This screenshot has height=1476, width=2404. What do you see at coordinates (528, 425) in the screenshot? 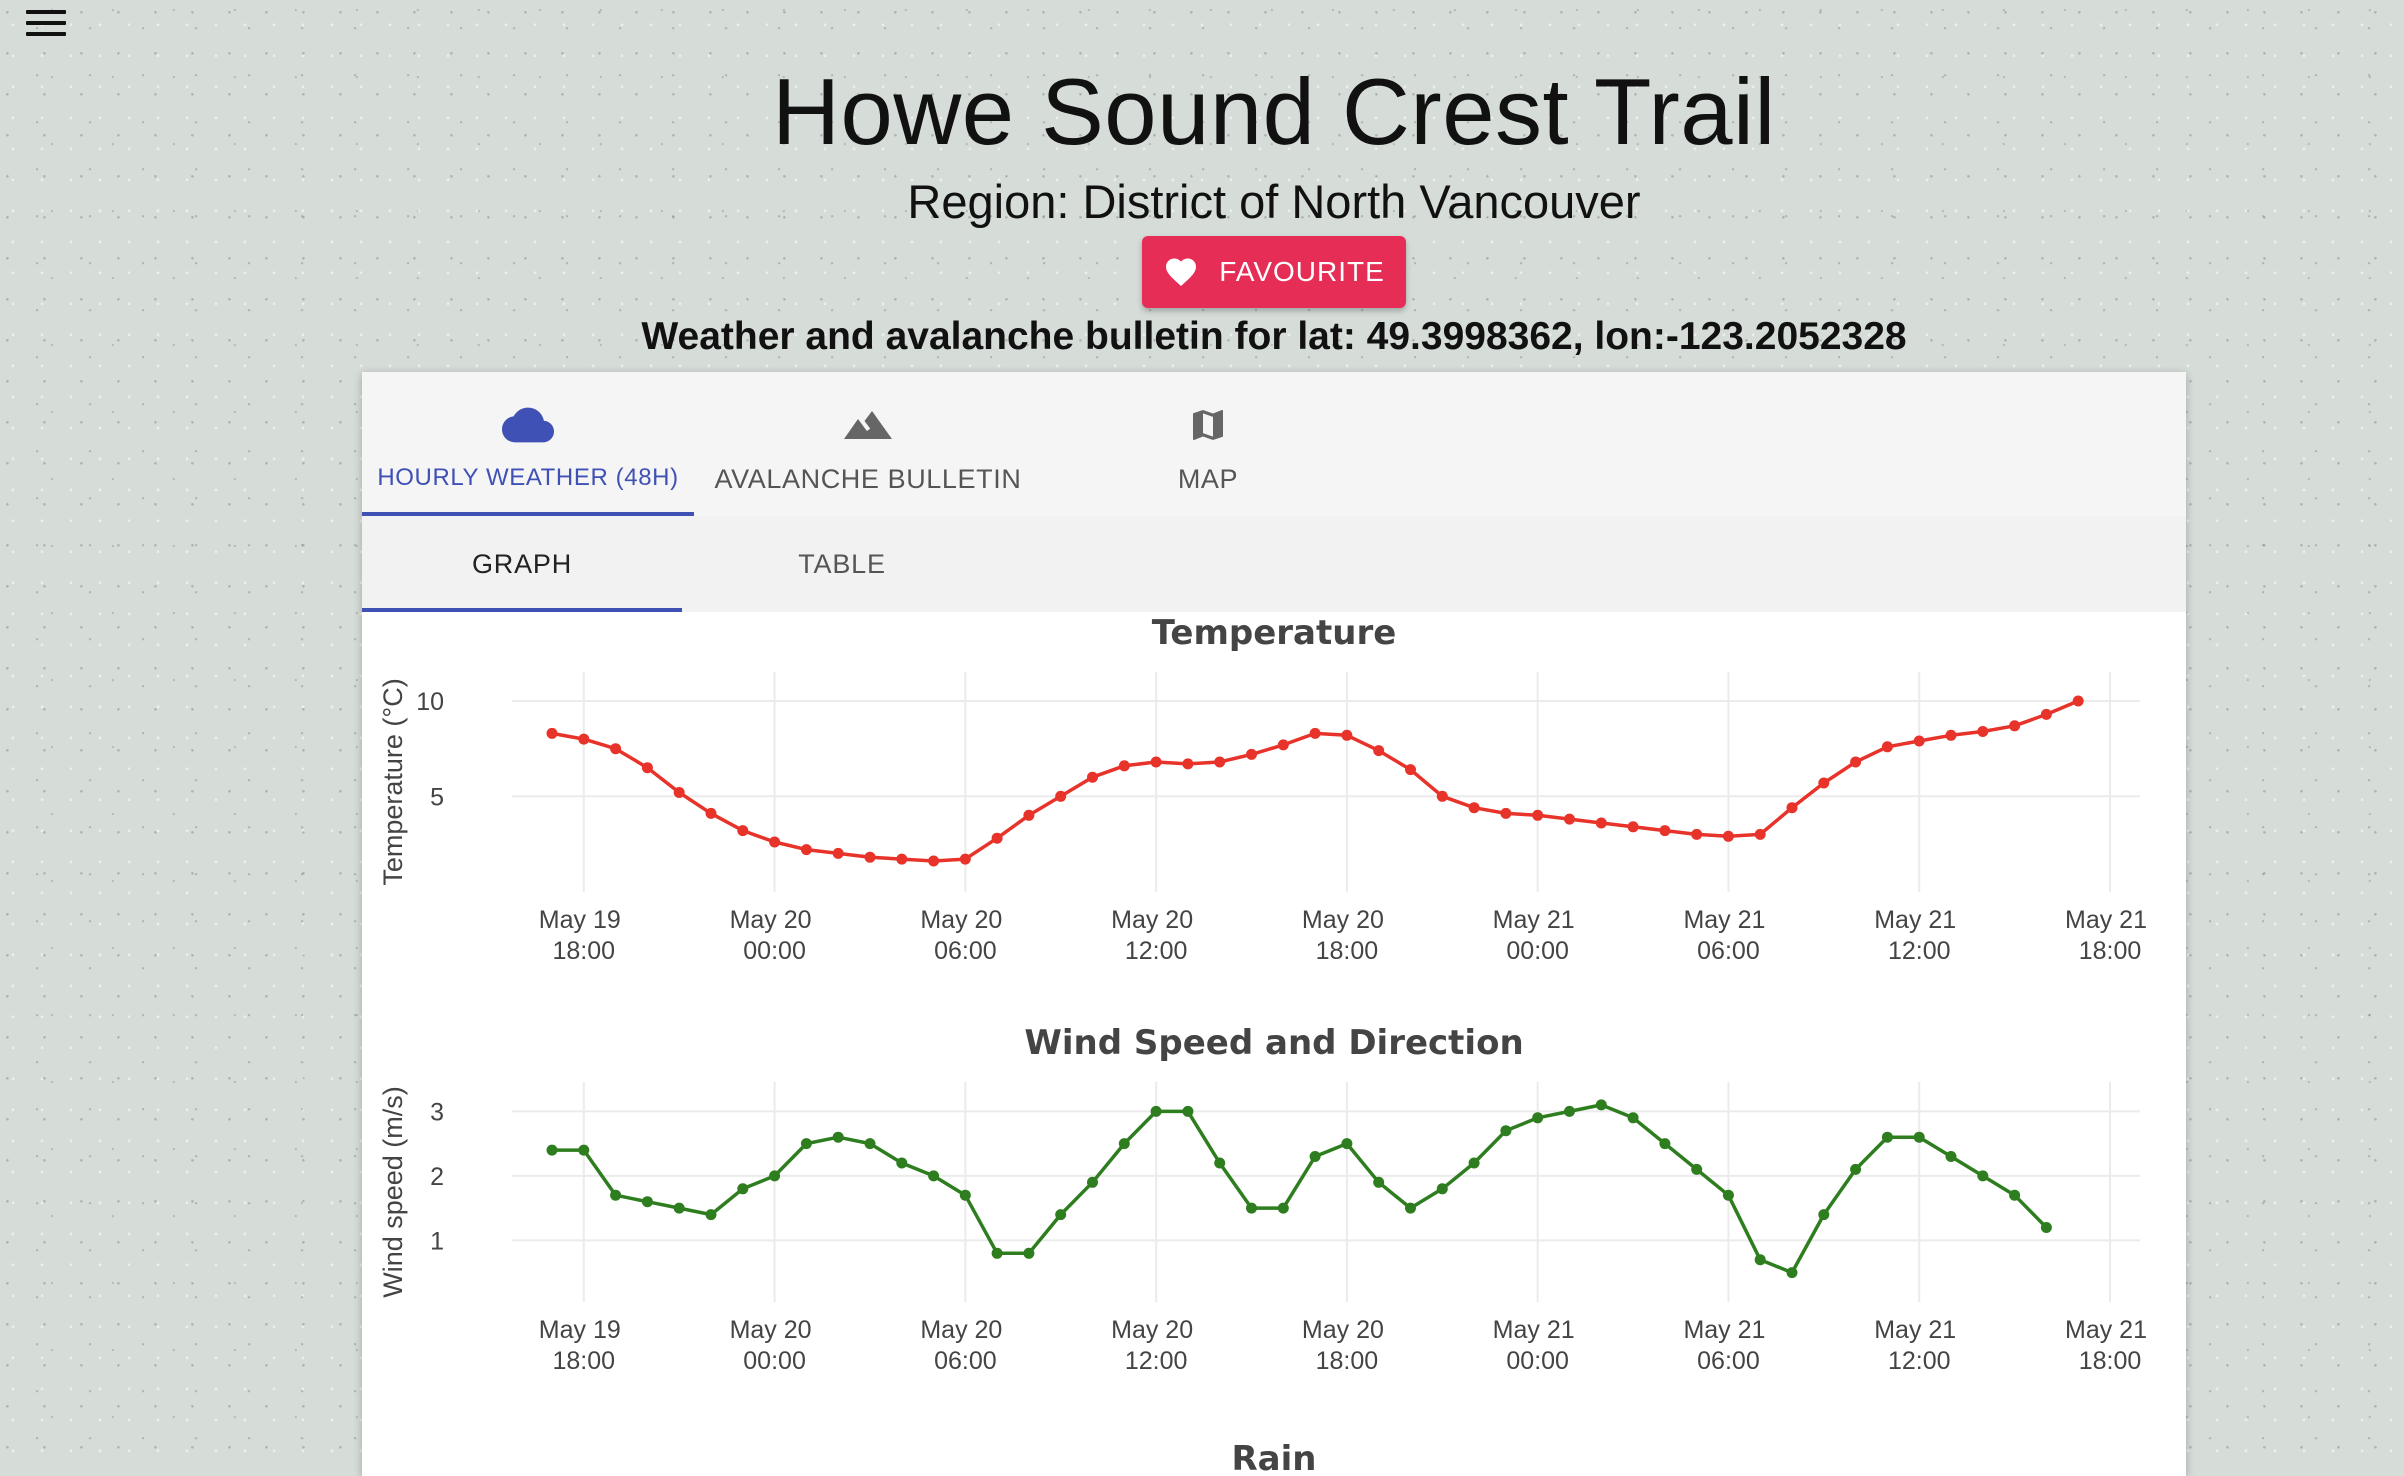
I see `cloud-icon` at bounding box center [528, 425].